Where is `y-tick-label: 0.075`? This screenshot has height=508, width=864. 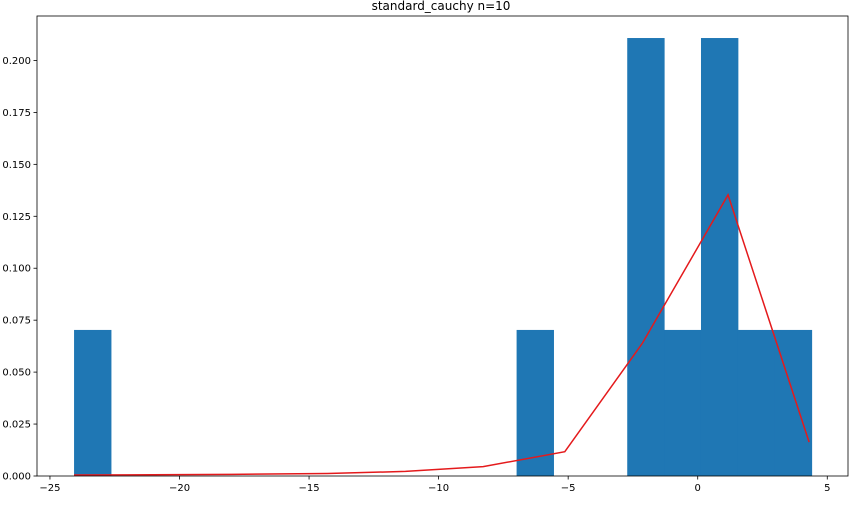
y-tick-label: 0.075 is located at coordinates (16, 321).